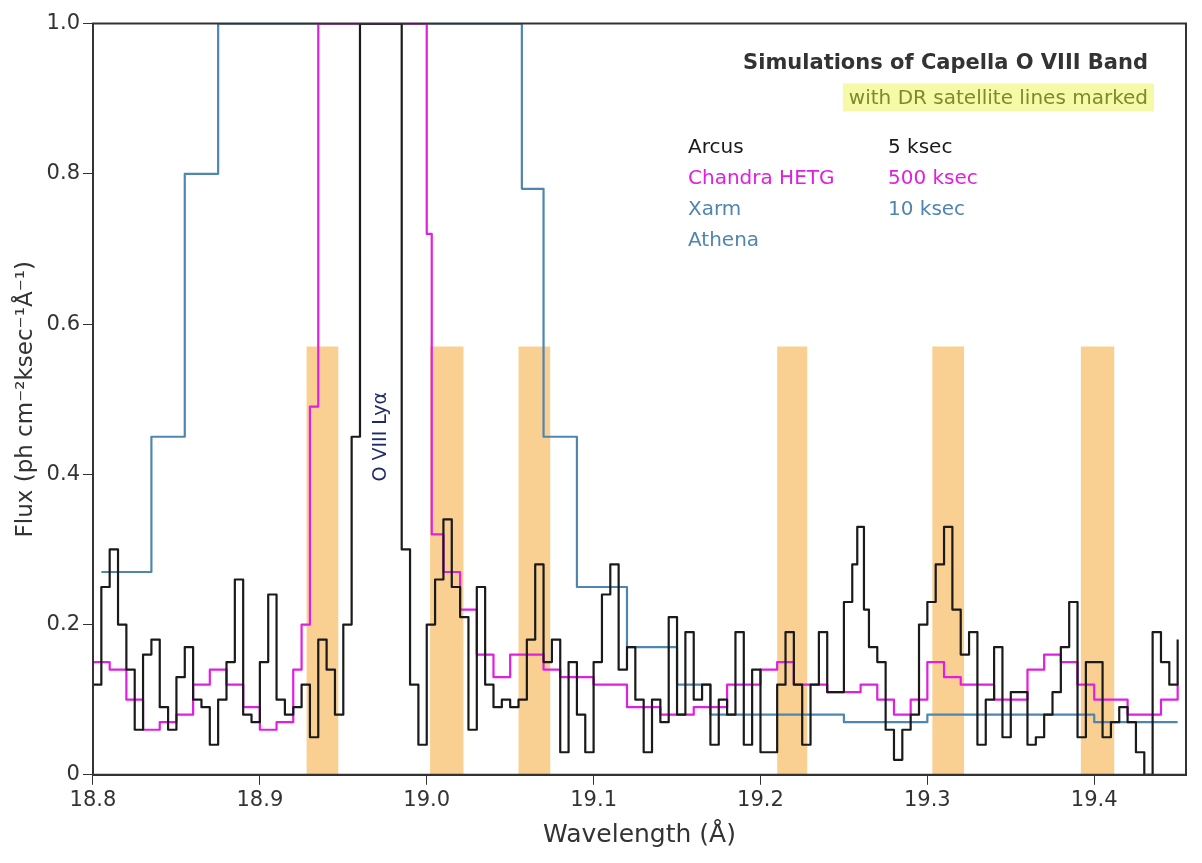 The image size is (1202, 863). What do you see at coordinates (639, 833) in the screenshot?
I see `x-axis-title: Wavelength (Å)` at bounding box center [639, 833].